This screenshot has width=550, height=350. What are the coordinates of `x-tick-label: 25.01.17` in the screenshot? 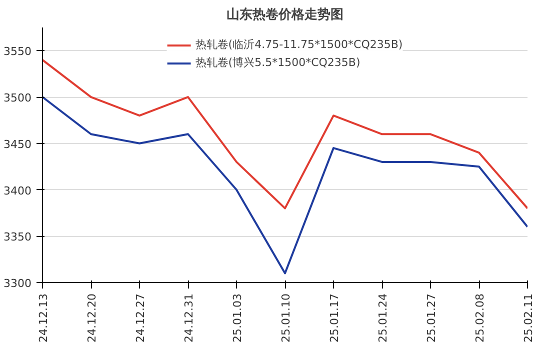 It's located at (334, 318).